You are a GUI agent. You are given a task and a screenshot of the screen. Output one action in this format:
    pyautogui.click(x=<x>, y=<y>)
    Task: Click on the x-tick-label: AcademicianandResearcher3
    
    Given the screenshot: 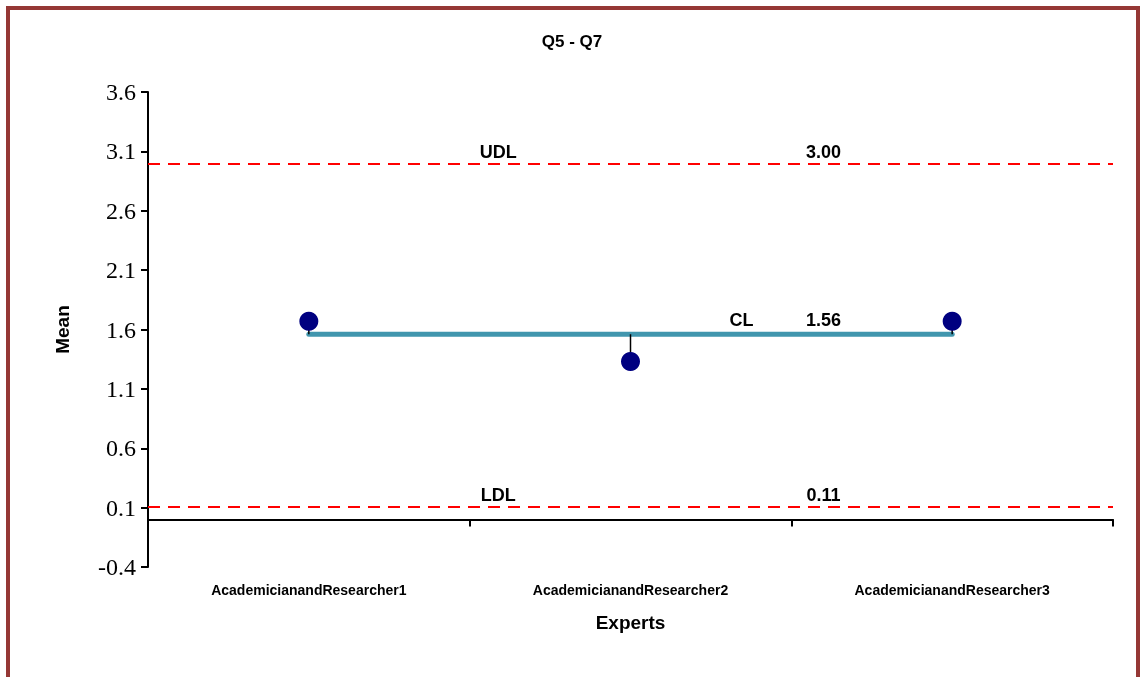 What is the action you would take?
    pyautogui.click(x=952, y=590)
    